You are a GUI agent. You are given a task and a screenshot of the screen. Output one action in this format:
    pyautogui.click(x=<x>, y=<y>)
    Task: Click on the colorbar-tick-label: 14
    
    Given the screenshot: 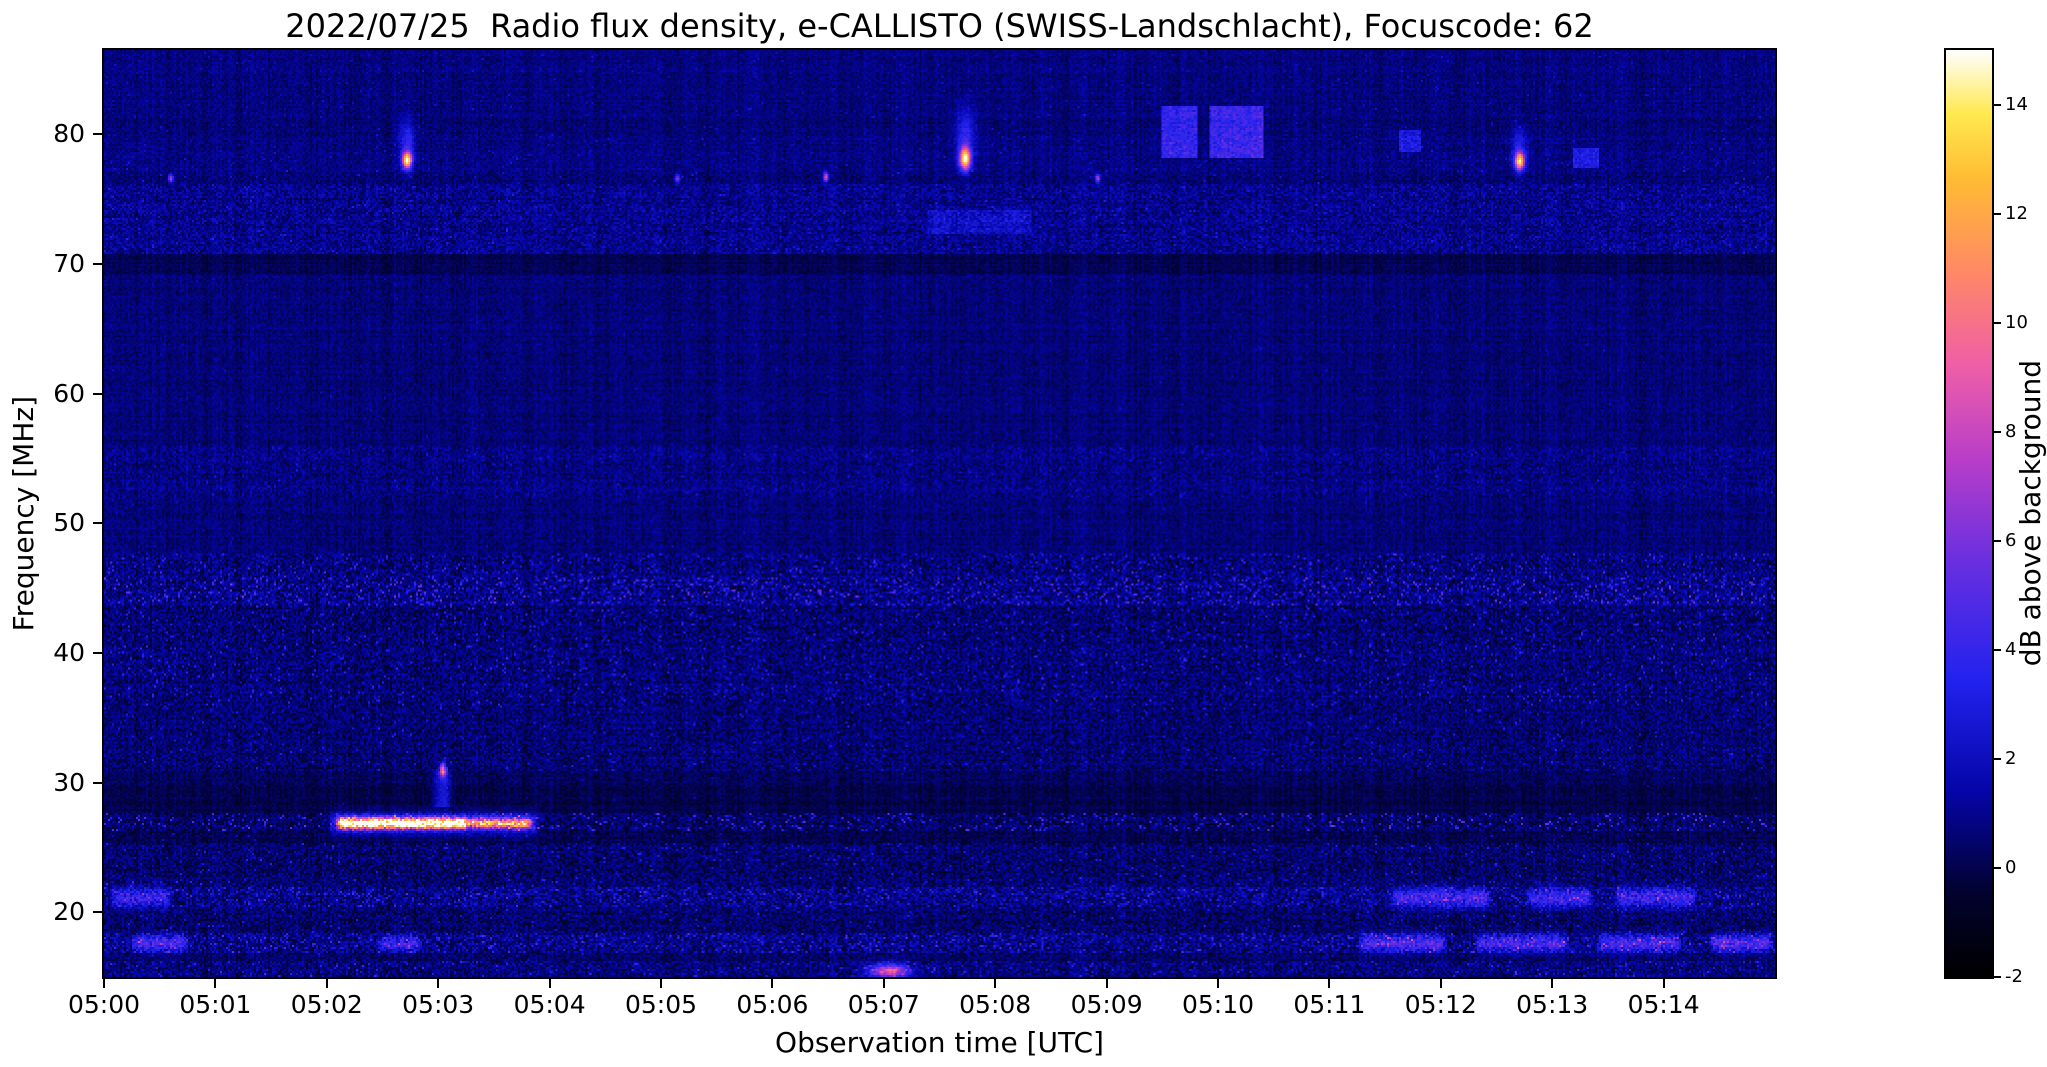 What is the action you would take?
    pyautogui.click(x=2016, y=104)
    